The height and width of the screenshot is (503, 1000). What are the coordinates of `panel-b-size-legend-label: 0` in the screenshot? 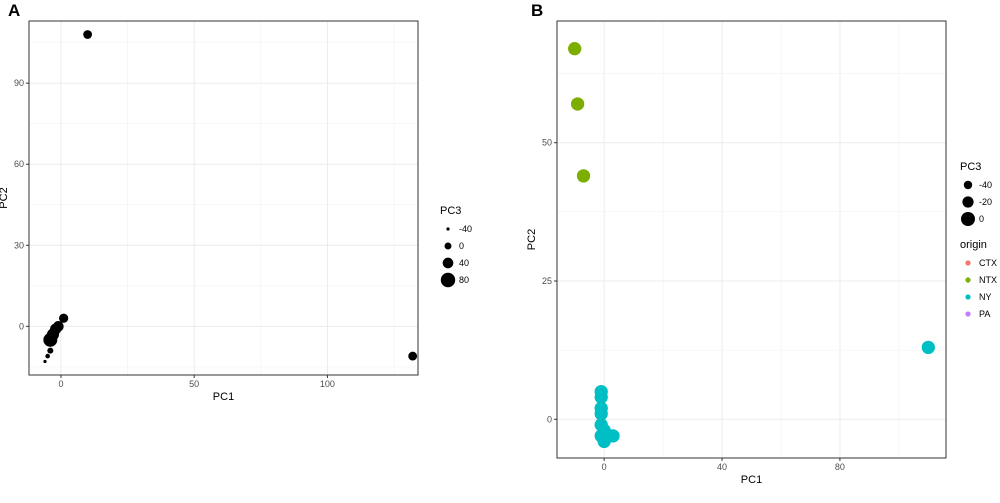 It's located at (981, 219).